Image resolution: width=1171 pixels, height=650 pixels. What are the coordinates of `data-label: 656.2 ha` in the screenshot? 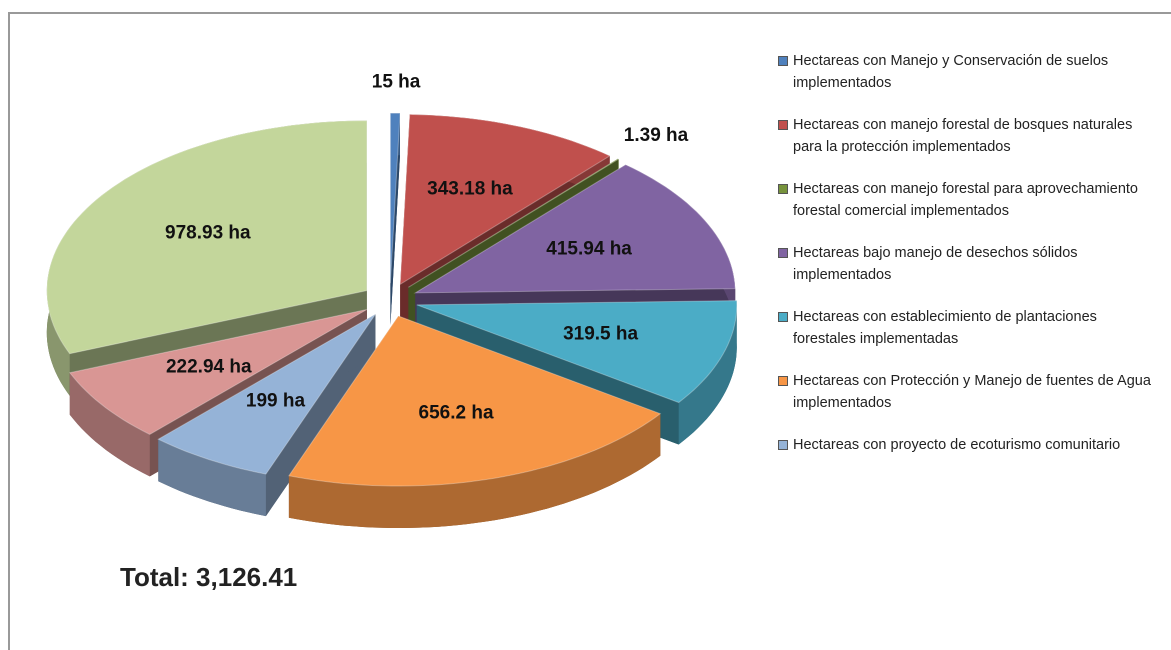 It's located at (456, 412).